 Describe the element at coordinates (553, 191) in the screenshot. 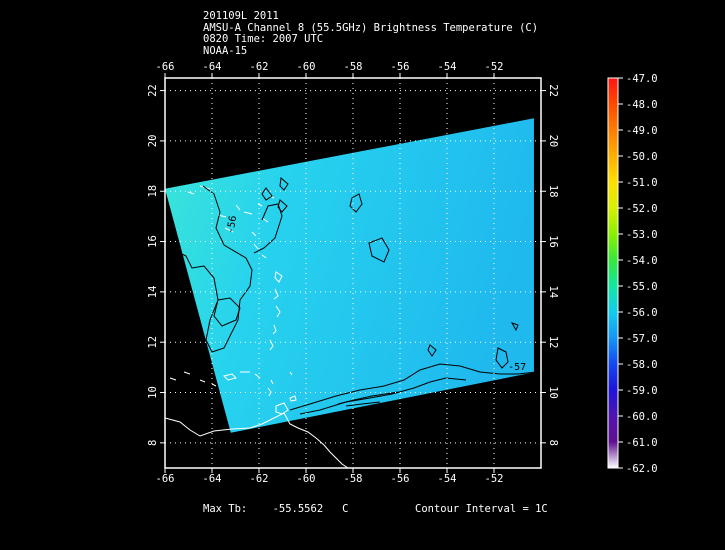

I see `lat-label-right: 18` at that location.